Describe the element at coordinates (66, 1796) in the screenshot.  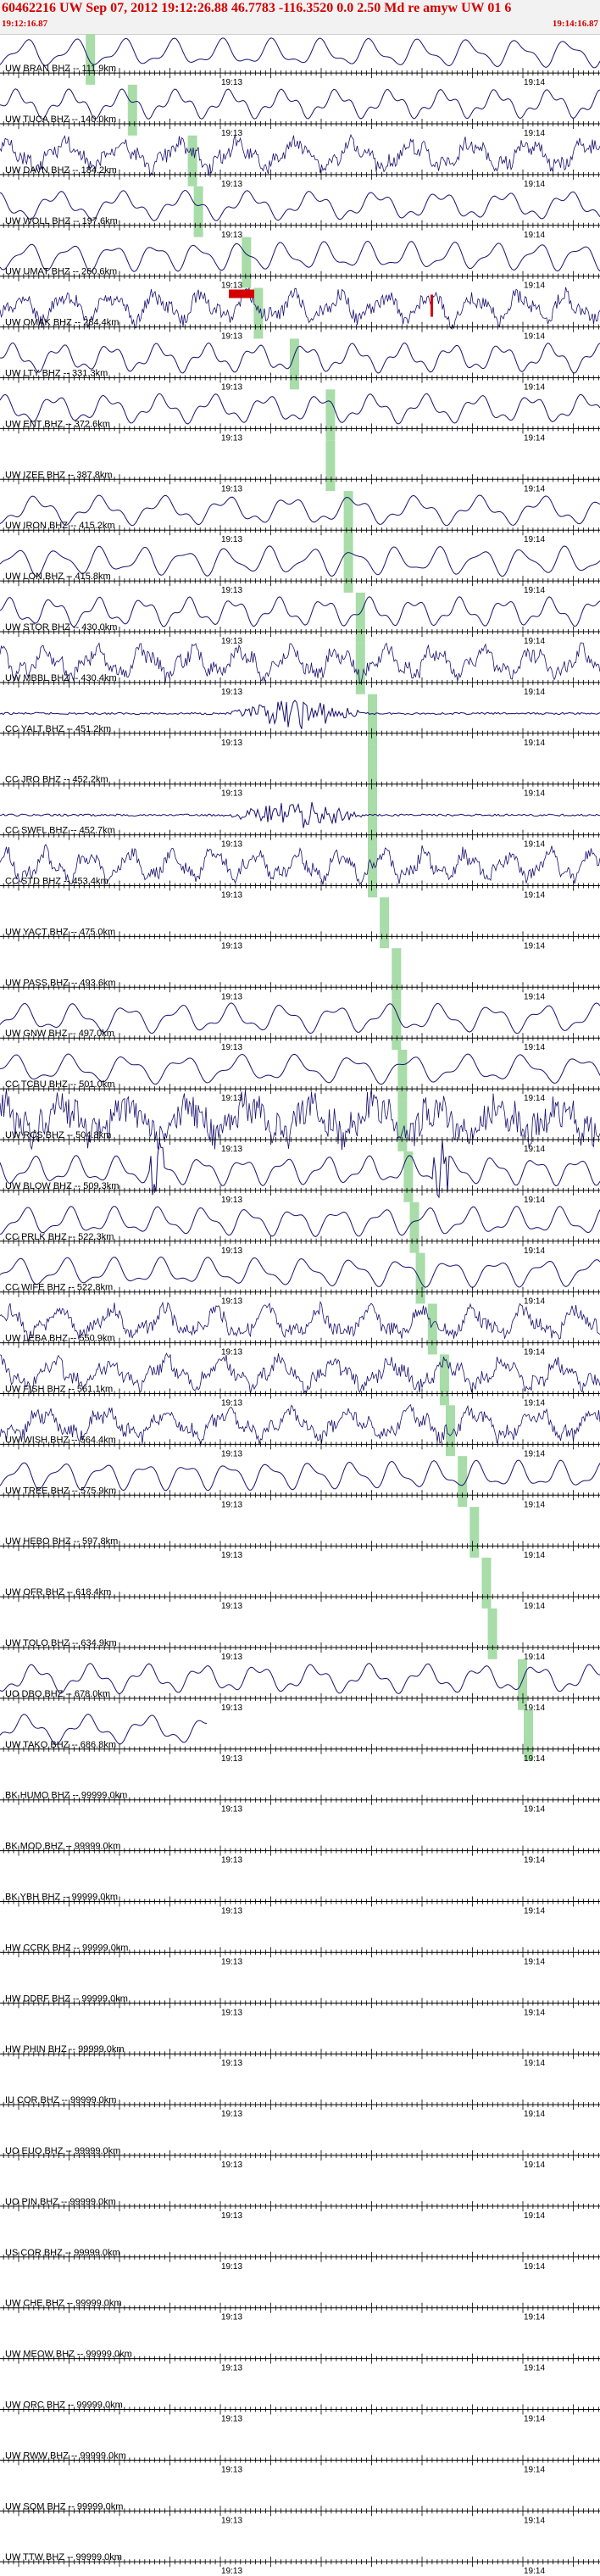
I see `channel-label: BK HUMO BHZ -- 99999.0km` at that location.